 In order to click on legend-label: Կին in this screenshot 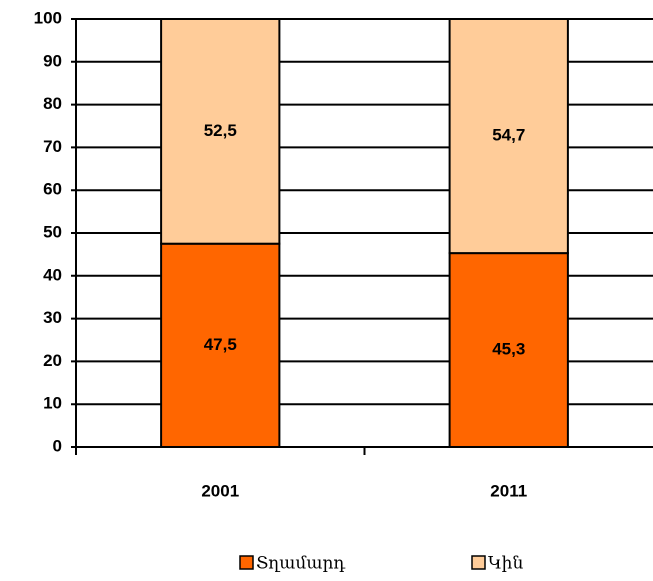, I will do `click(505, 564)`.